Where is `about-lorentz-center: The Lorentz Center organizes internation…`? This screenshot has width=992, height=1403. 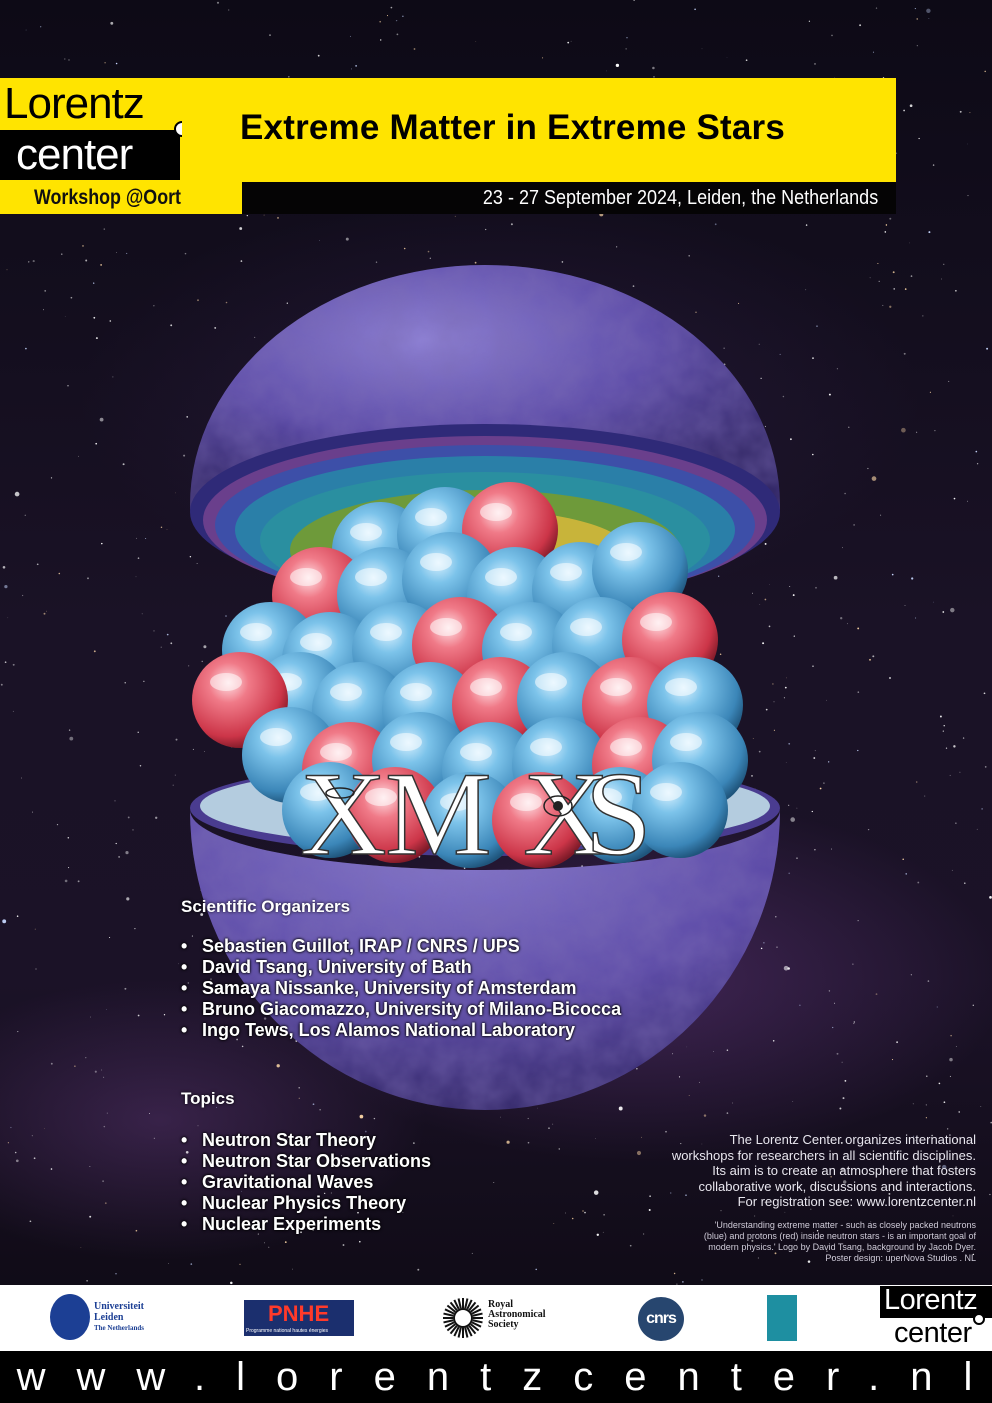
about-lorentz-center: The Lorentz Center organizes internation… is located at coordinates (811, 1171).